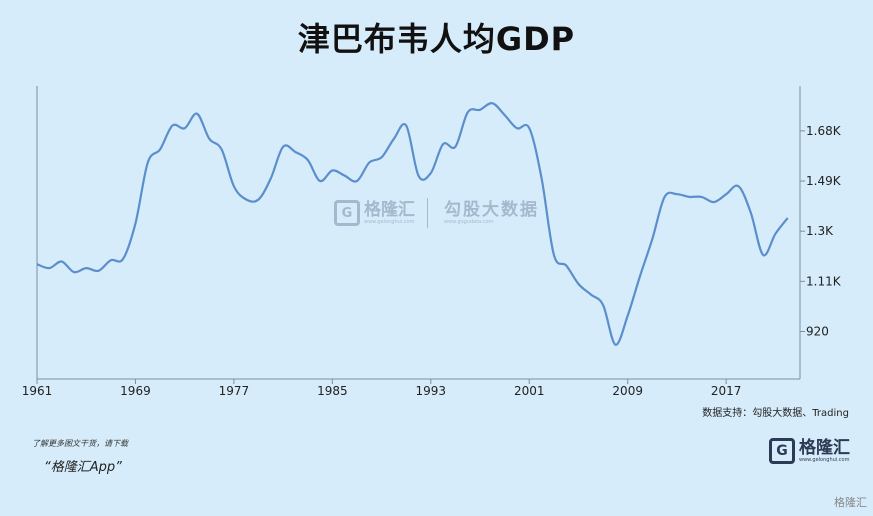  Describe the element at coordinates (824, 181) in the screenshot. I see `y-tick-label: 1.49K` at that location.